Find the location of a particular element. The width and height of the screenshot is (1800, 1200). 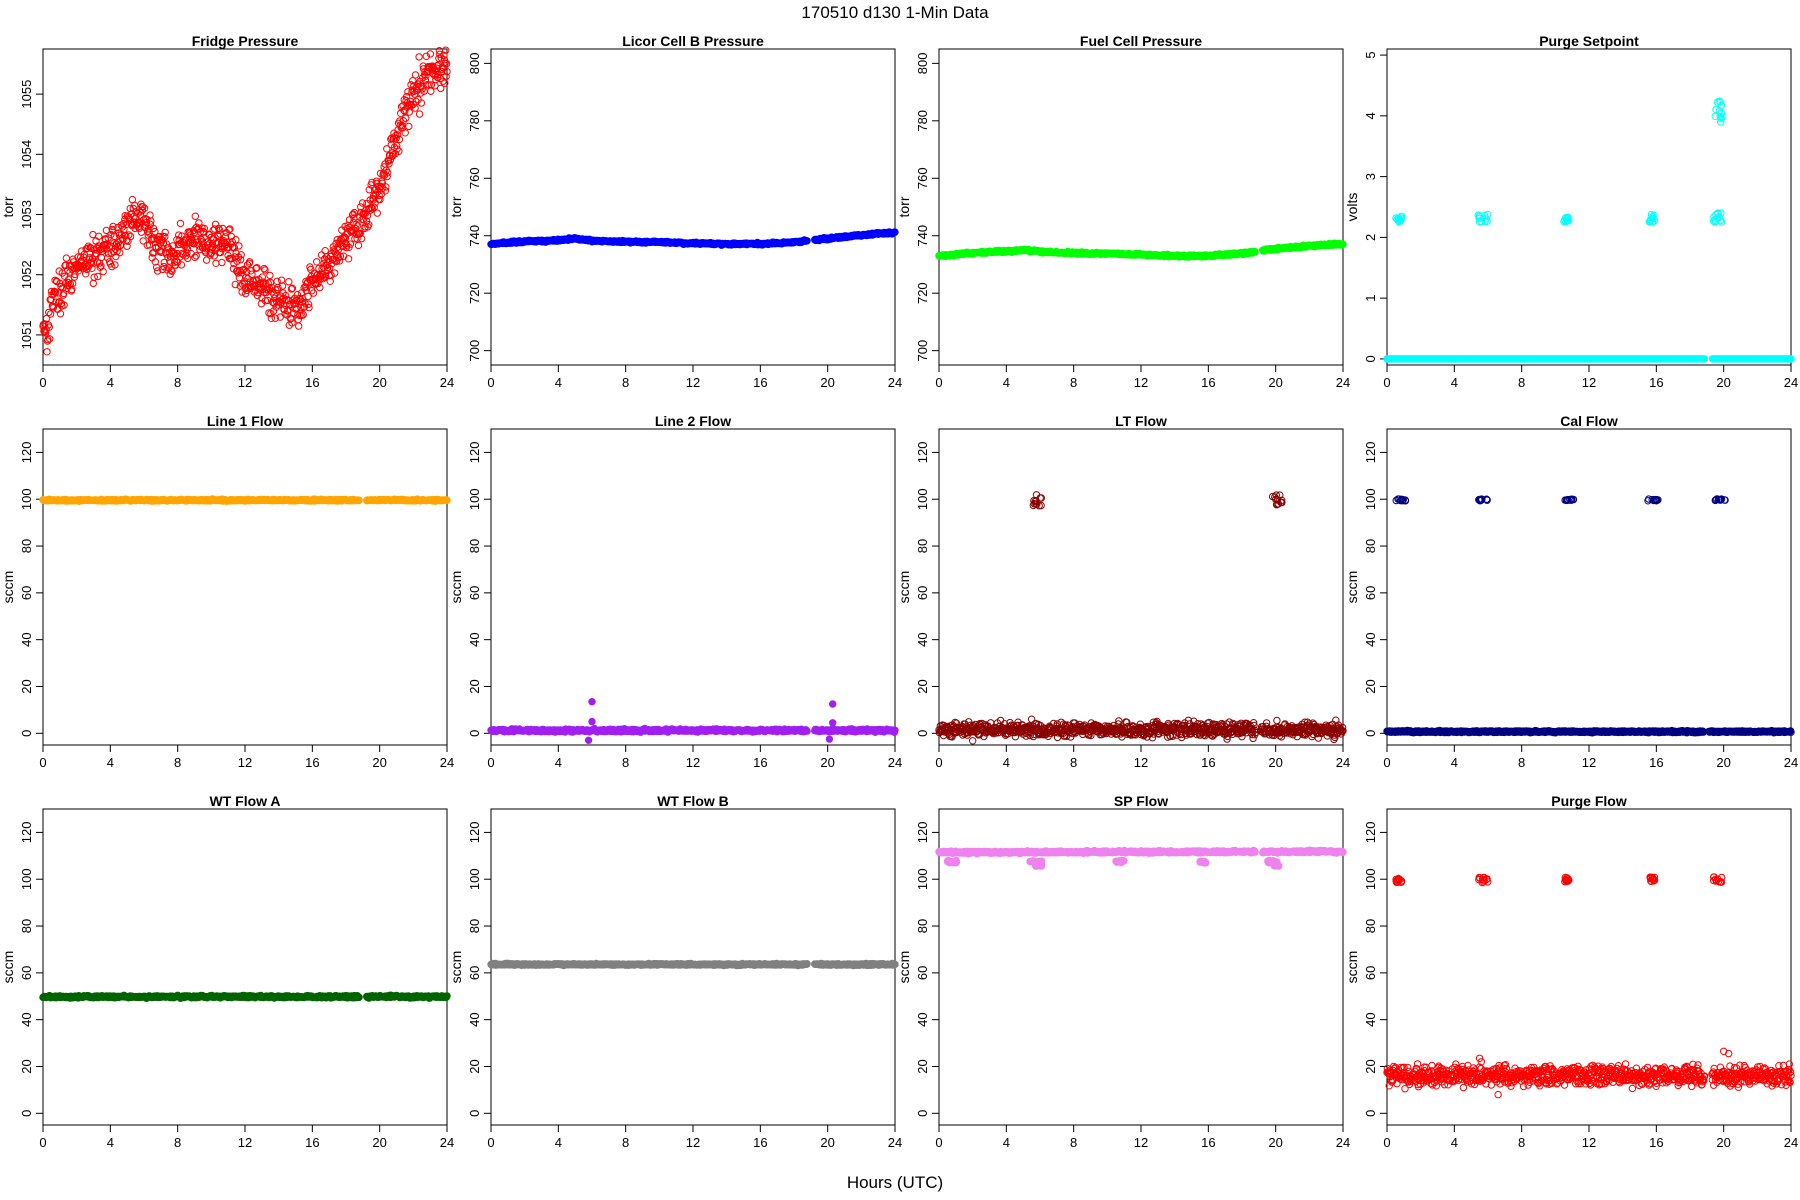

figure-title: 170510 d130 1-Min Data is located at coordinates (895, 12).